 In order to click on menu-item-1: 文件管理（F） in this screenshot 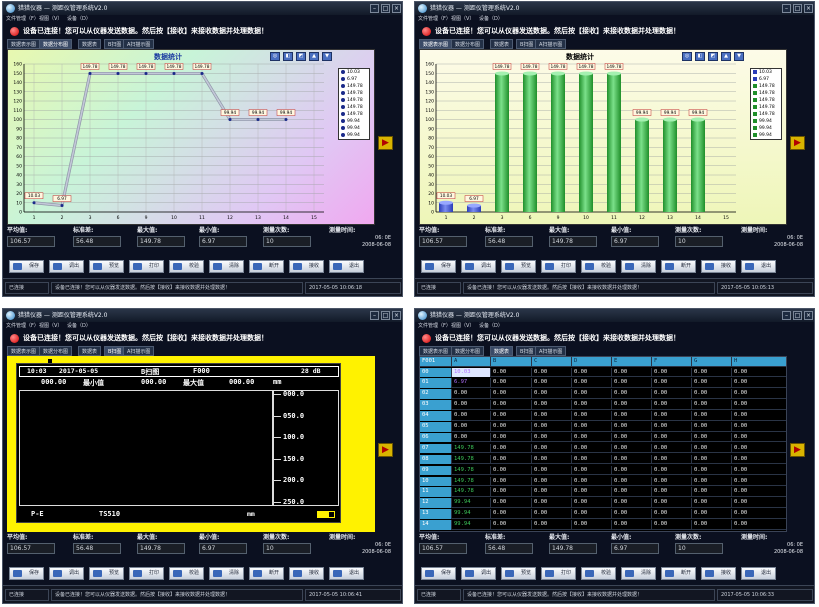, I will do `click(434, 326)`.